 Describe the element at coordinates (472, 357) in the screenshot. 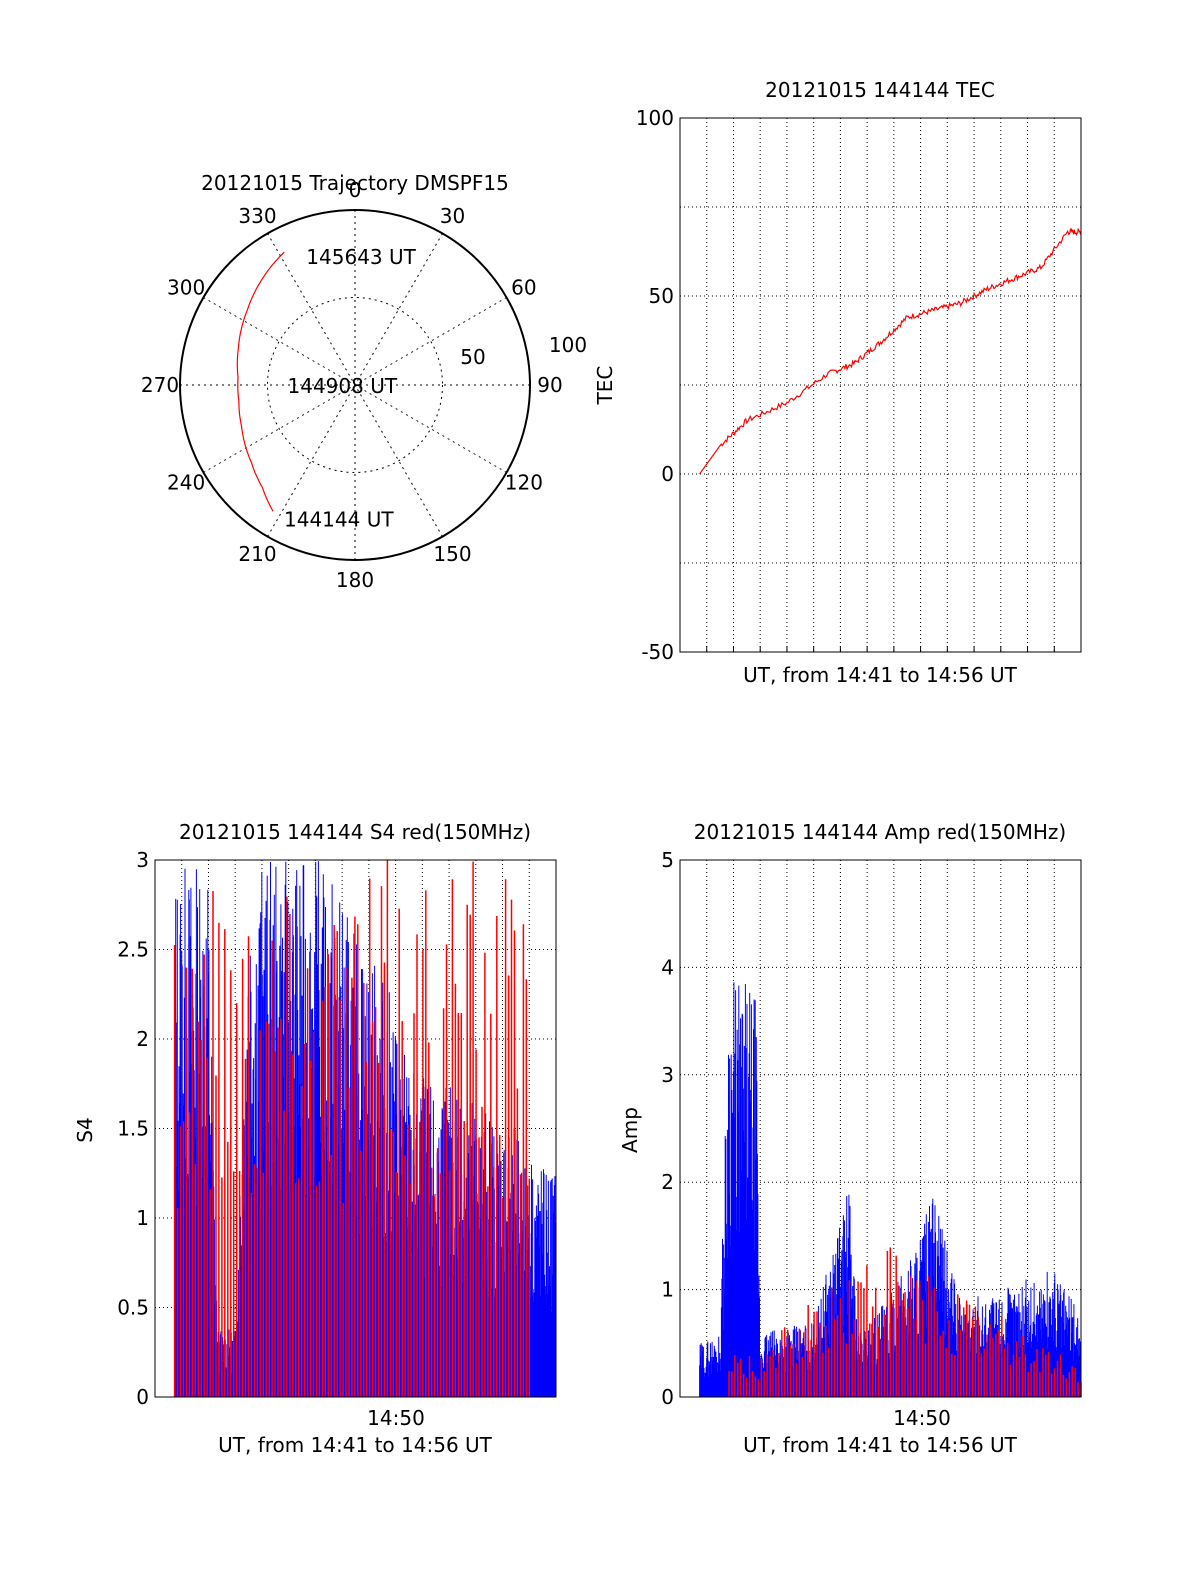

I see `radial-label: 50` at that location.